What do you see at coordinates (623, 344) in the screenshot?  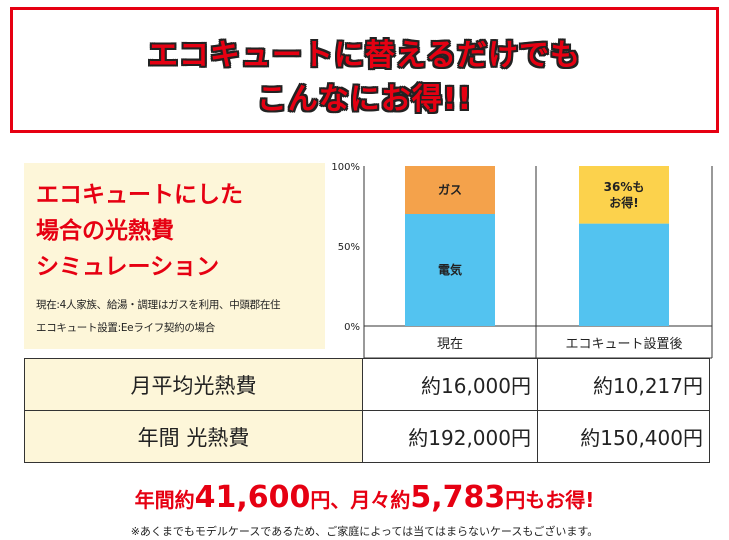 I see `category-label: エコキュート設置後` at bounding box center [623, 344].